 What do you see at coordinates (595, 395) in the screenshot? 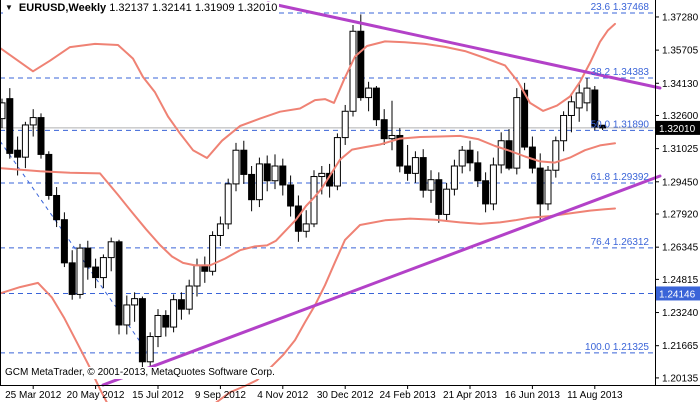
I see `date-axis-label: 11 Aug 2013` at bounding box center [595, 395].